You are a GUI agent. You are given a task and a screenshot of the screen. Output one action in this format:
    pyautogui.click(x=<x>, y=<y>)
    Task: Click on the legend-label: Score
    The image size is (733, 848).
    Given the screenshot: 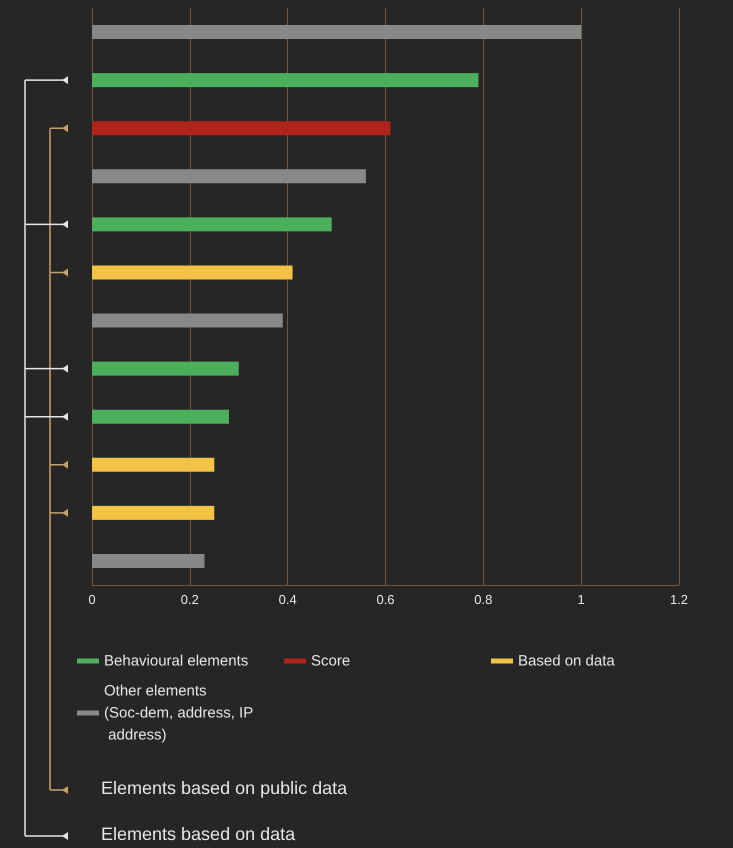 What is the action you would take?
    pyautogui.click(x=330, y=661)
    